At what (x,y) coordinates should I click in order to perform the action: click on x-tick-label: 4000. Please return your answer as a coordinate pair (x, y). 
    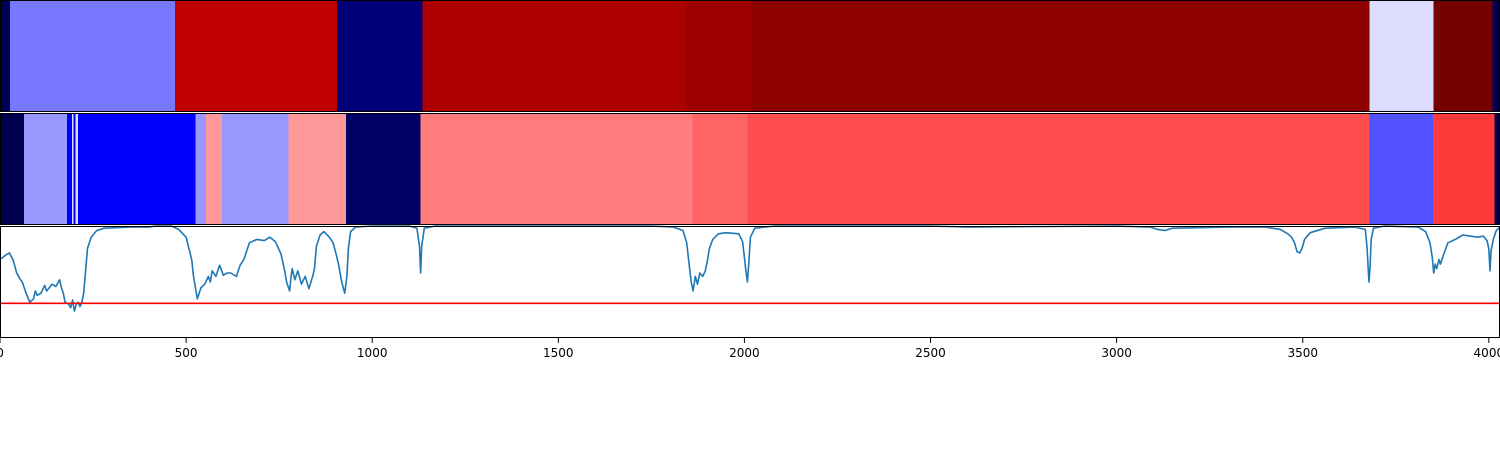
    Looking at the image, I should click on (1487, 353).